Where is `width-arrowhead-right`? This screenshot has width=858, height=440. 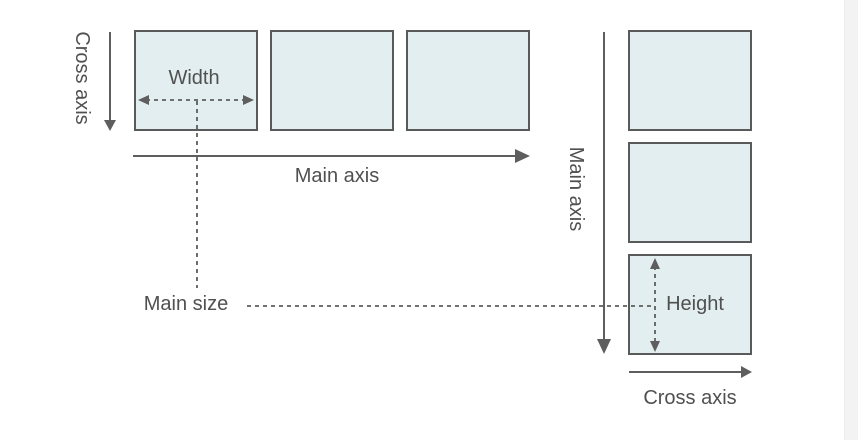 width-arrowhead-right is located at coordinates (248, 100).